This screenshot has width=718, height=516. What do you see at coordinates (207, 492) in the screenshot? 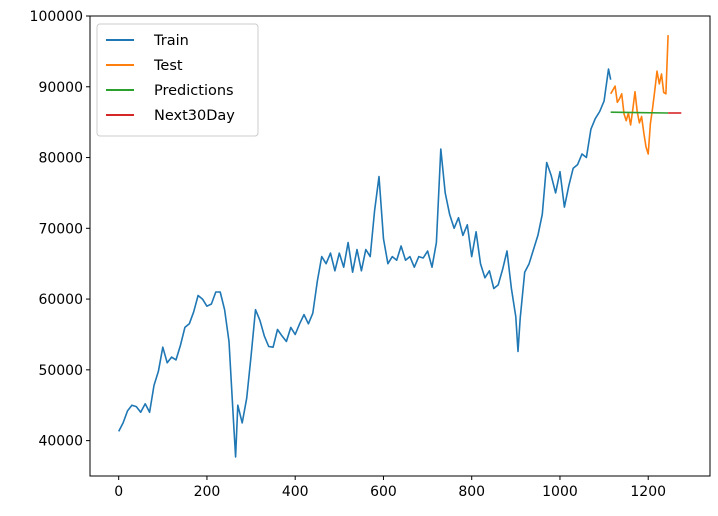
I see `x-tick-label: 200` at bounding box center [207, 492].